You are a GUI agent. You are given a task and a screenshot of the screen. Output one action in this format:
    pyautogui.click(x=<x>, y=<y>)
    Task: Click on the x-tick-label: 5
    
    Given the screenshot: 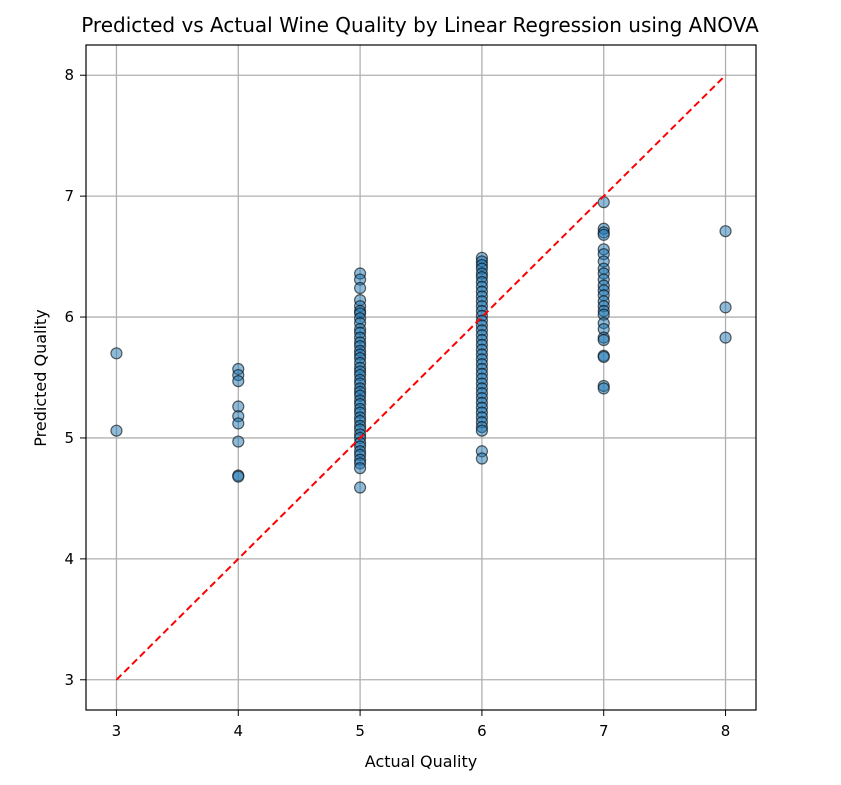 What is the action you would take?
    pyautogui.click(x=360, y=731)
    